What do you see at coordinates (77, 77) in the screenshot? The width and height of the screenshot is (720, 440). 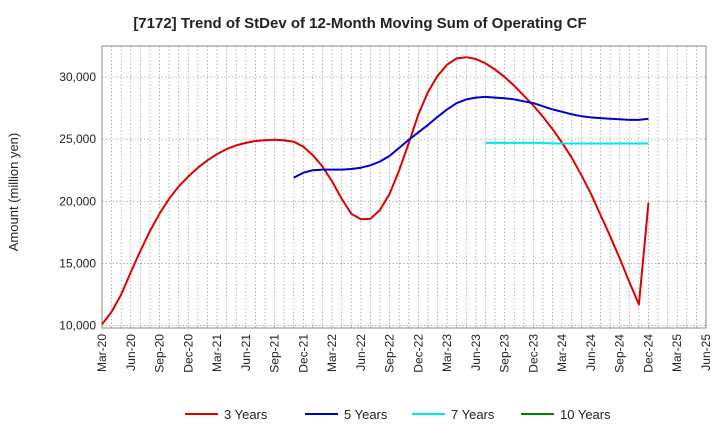 I see `y-tick-label: 30,000` at bounding box center [77, 77].